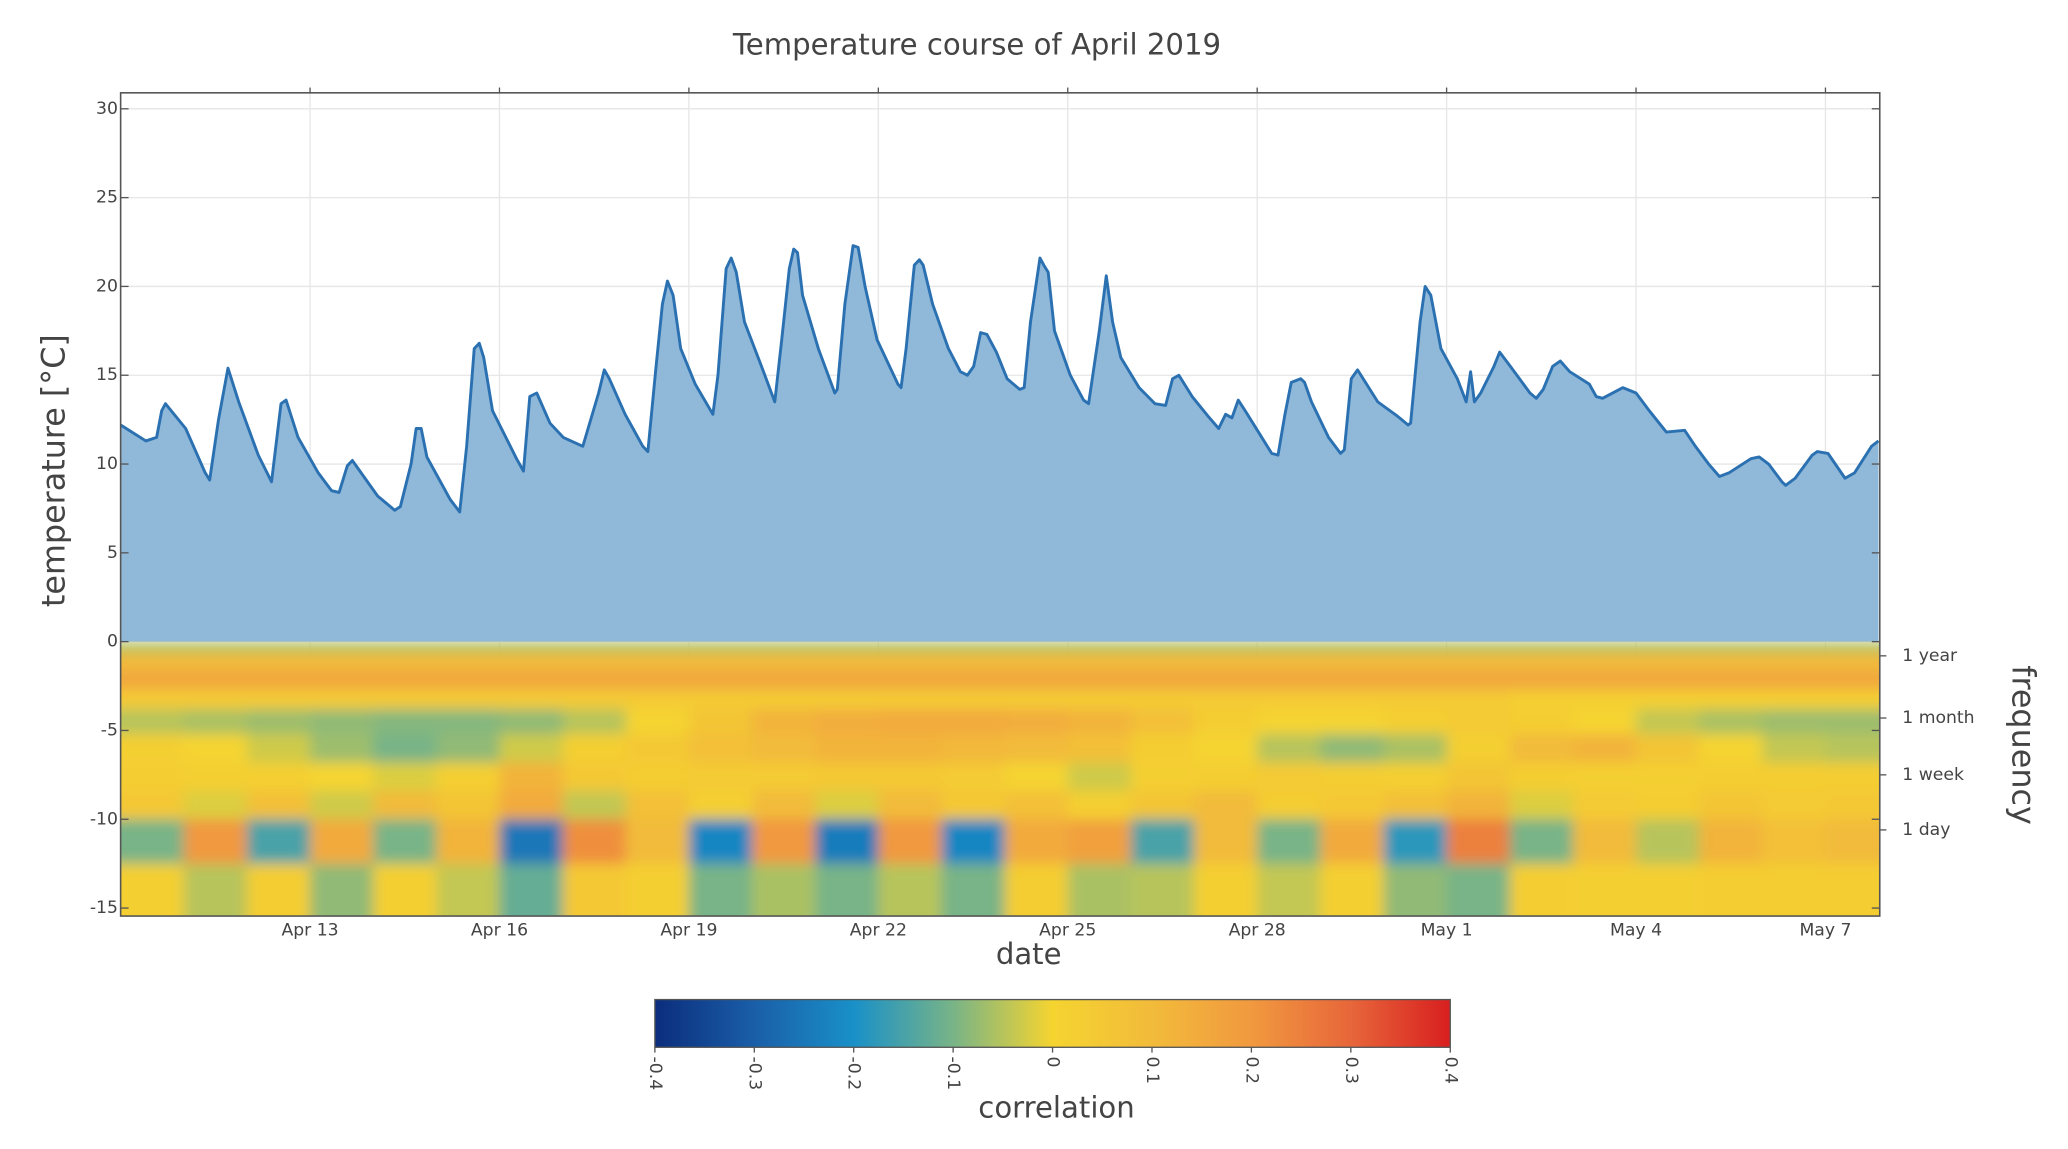 This screenshot has height=1149, width=2068. I want to click on y-tick-label: -5, so click(109, 730).